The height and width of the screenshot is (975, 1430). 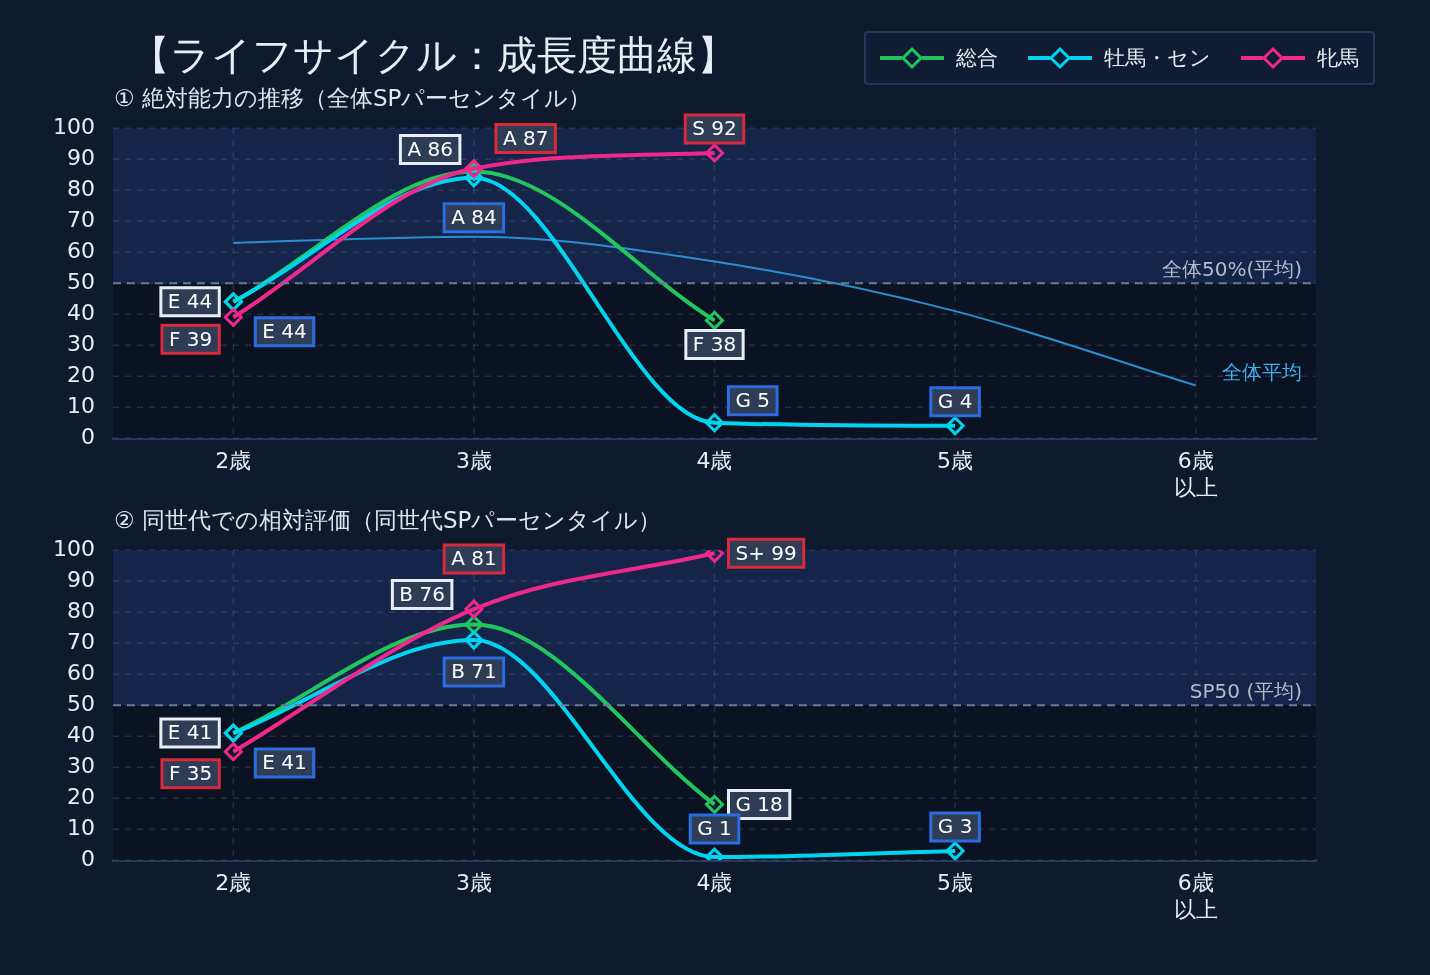 What do you see at coordinates (430, 148) in the screenshot?
I see `data-label: A 86` at bounding box center [430, 148].